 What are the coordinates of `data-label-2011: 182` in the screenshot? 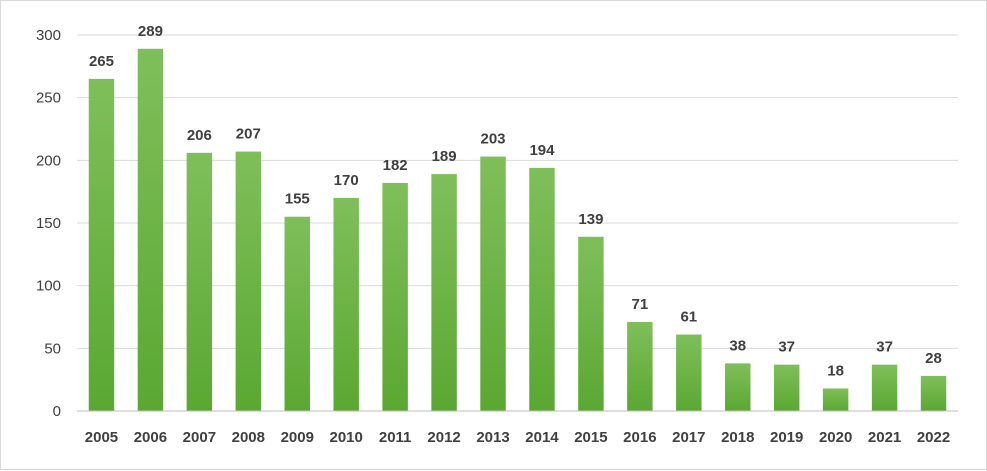 It's located at (395, 165).